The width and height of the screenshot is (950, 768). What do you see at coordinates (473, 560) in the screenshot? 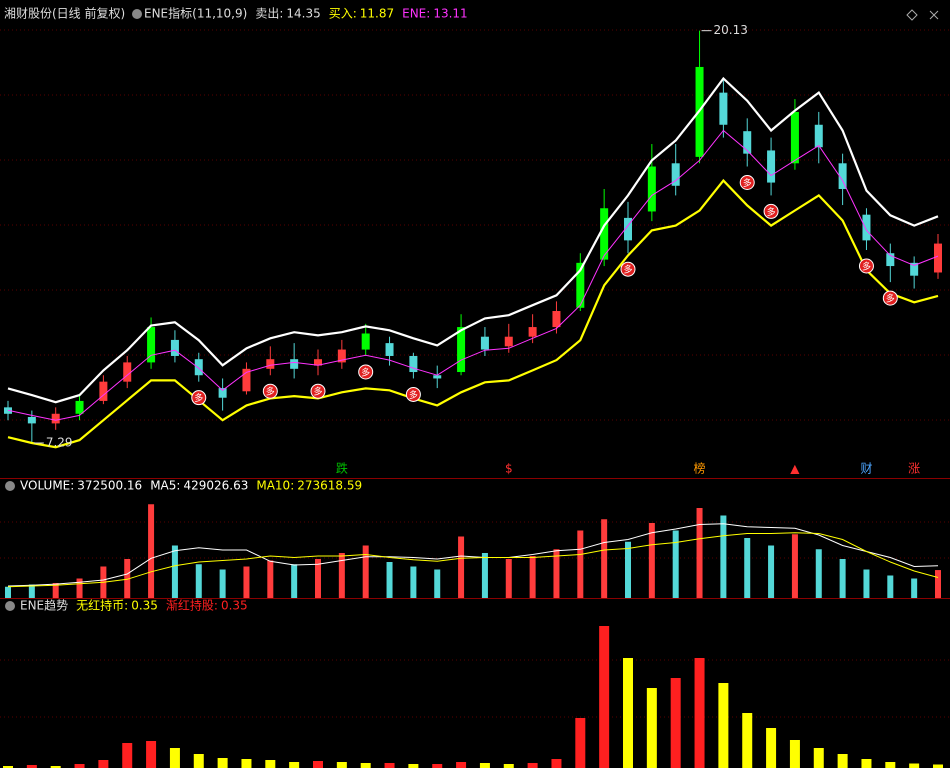
I see `volume-ma-line` at bounding box center [473, 560].